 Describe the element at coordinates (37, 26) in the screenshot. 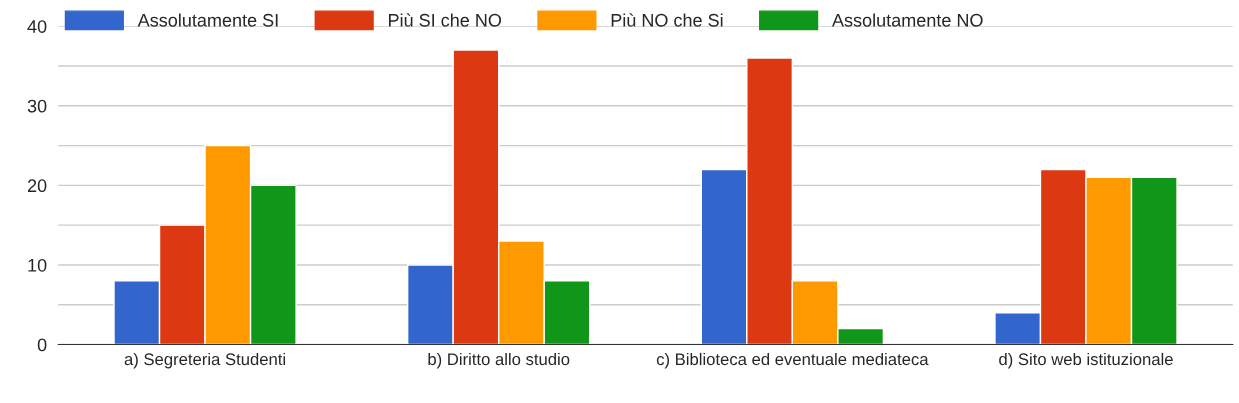

I see `y-tick-label: 40` at that location.